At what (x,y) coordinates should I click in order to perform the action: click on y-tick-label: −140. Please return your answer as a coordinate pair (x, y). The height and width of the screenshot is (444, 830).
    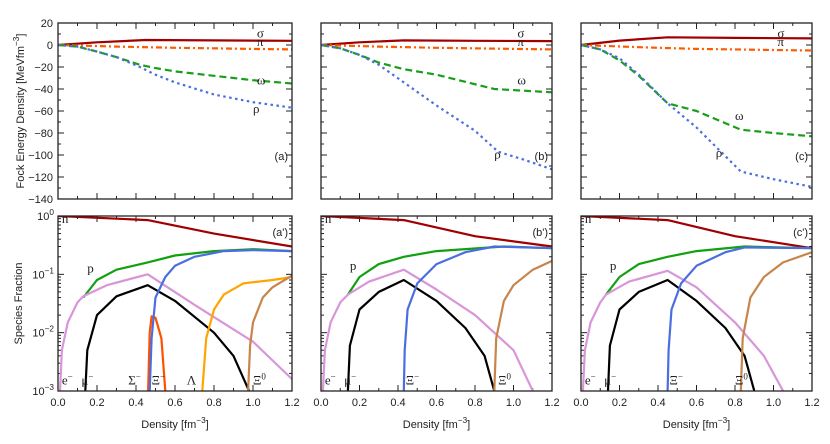
    Looking at the image, I should click on (40, 200).